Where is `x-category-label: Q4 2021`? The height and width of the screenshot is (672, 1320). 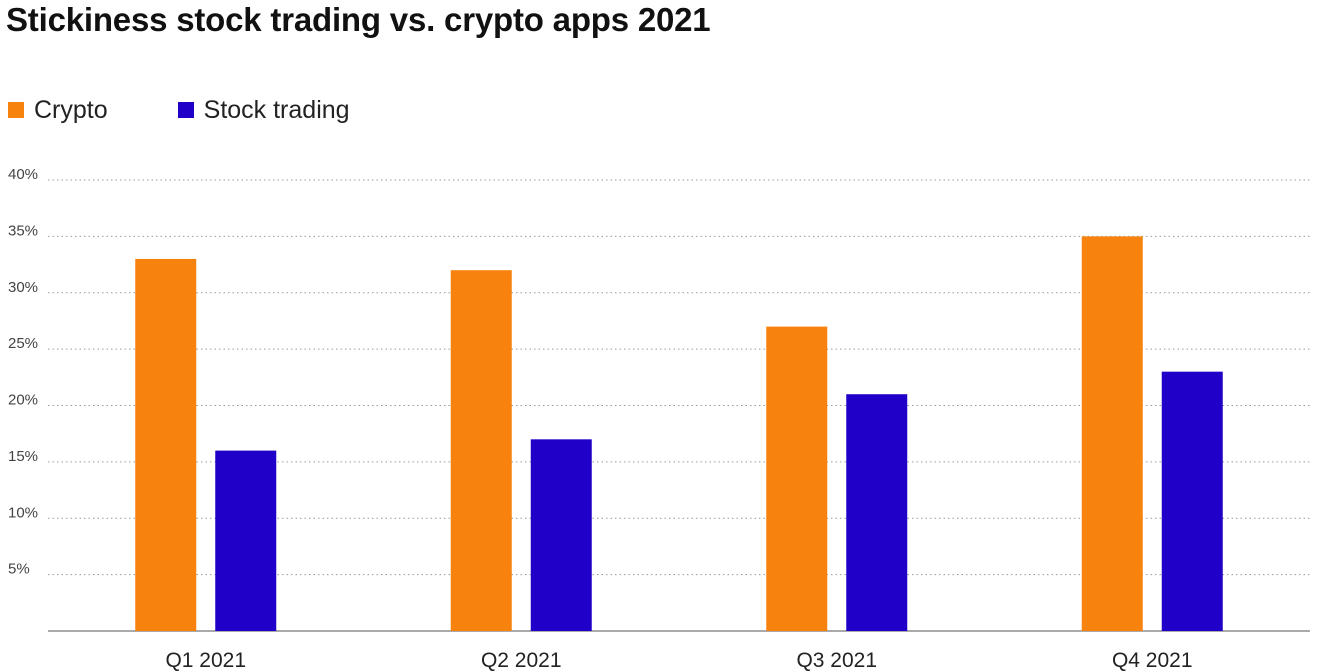 x-category-label: Q4 2021 is located at coordinates (1152, 660).